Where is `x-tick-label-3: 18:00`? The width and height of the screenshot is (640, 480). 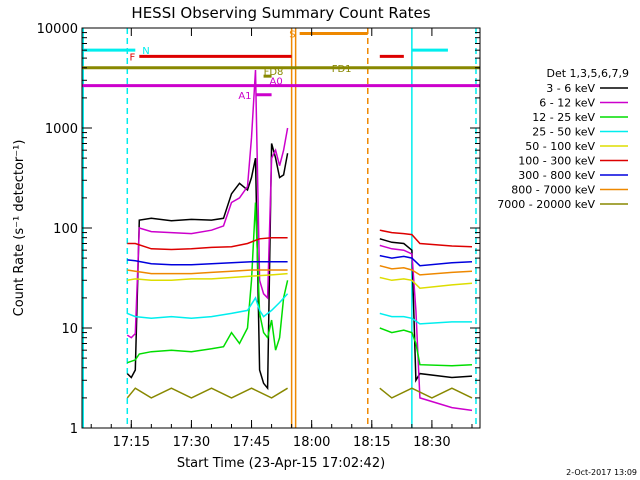
x-tick-label-3: 18:00 is located at coordinates (311, 442).